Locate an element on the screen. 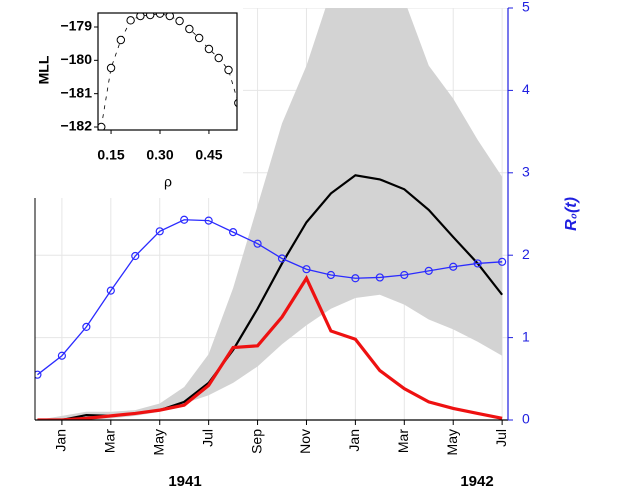 The image size is (625, 499). year-label: 1941 is located at coordinates (184, 481).